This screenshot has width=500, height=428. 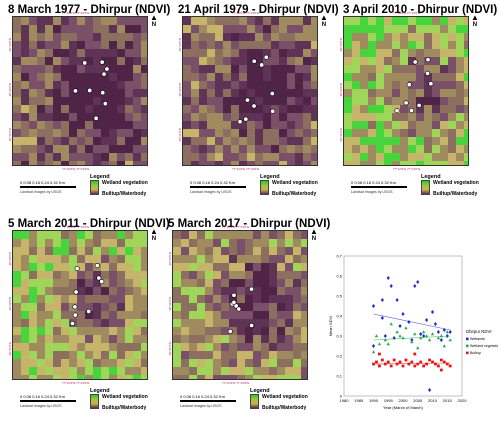 I want to click on x-tick-label: 2010, so click(x=433, y=400).